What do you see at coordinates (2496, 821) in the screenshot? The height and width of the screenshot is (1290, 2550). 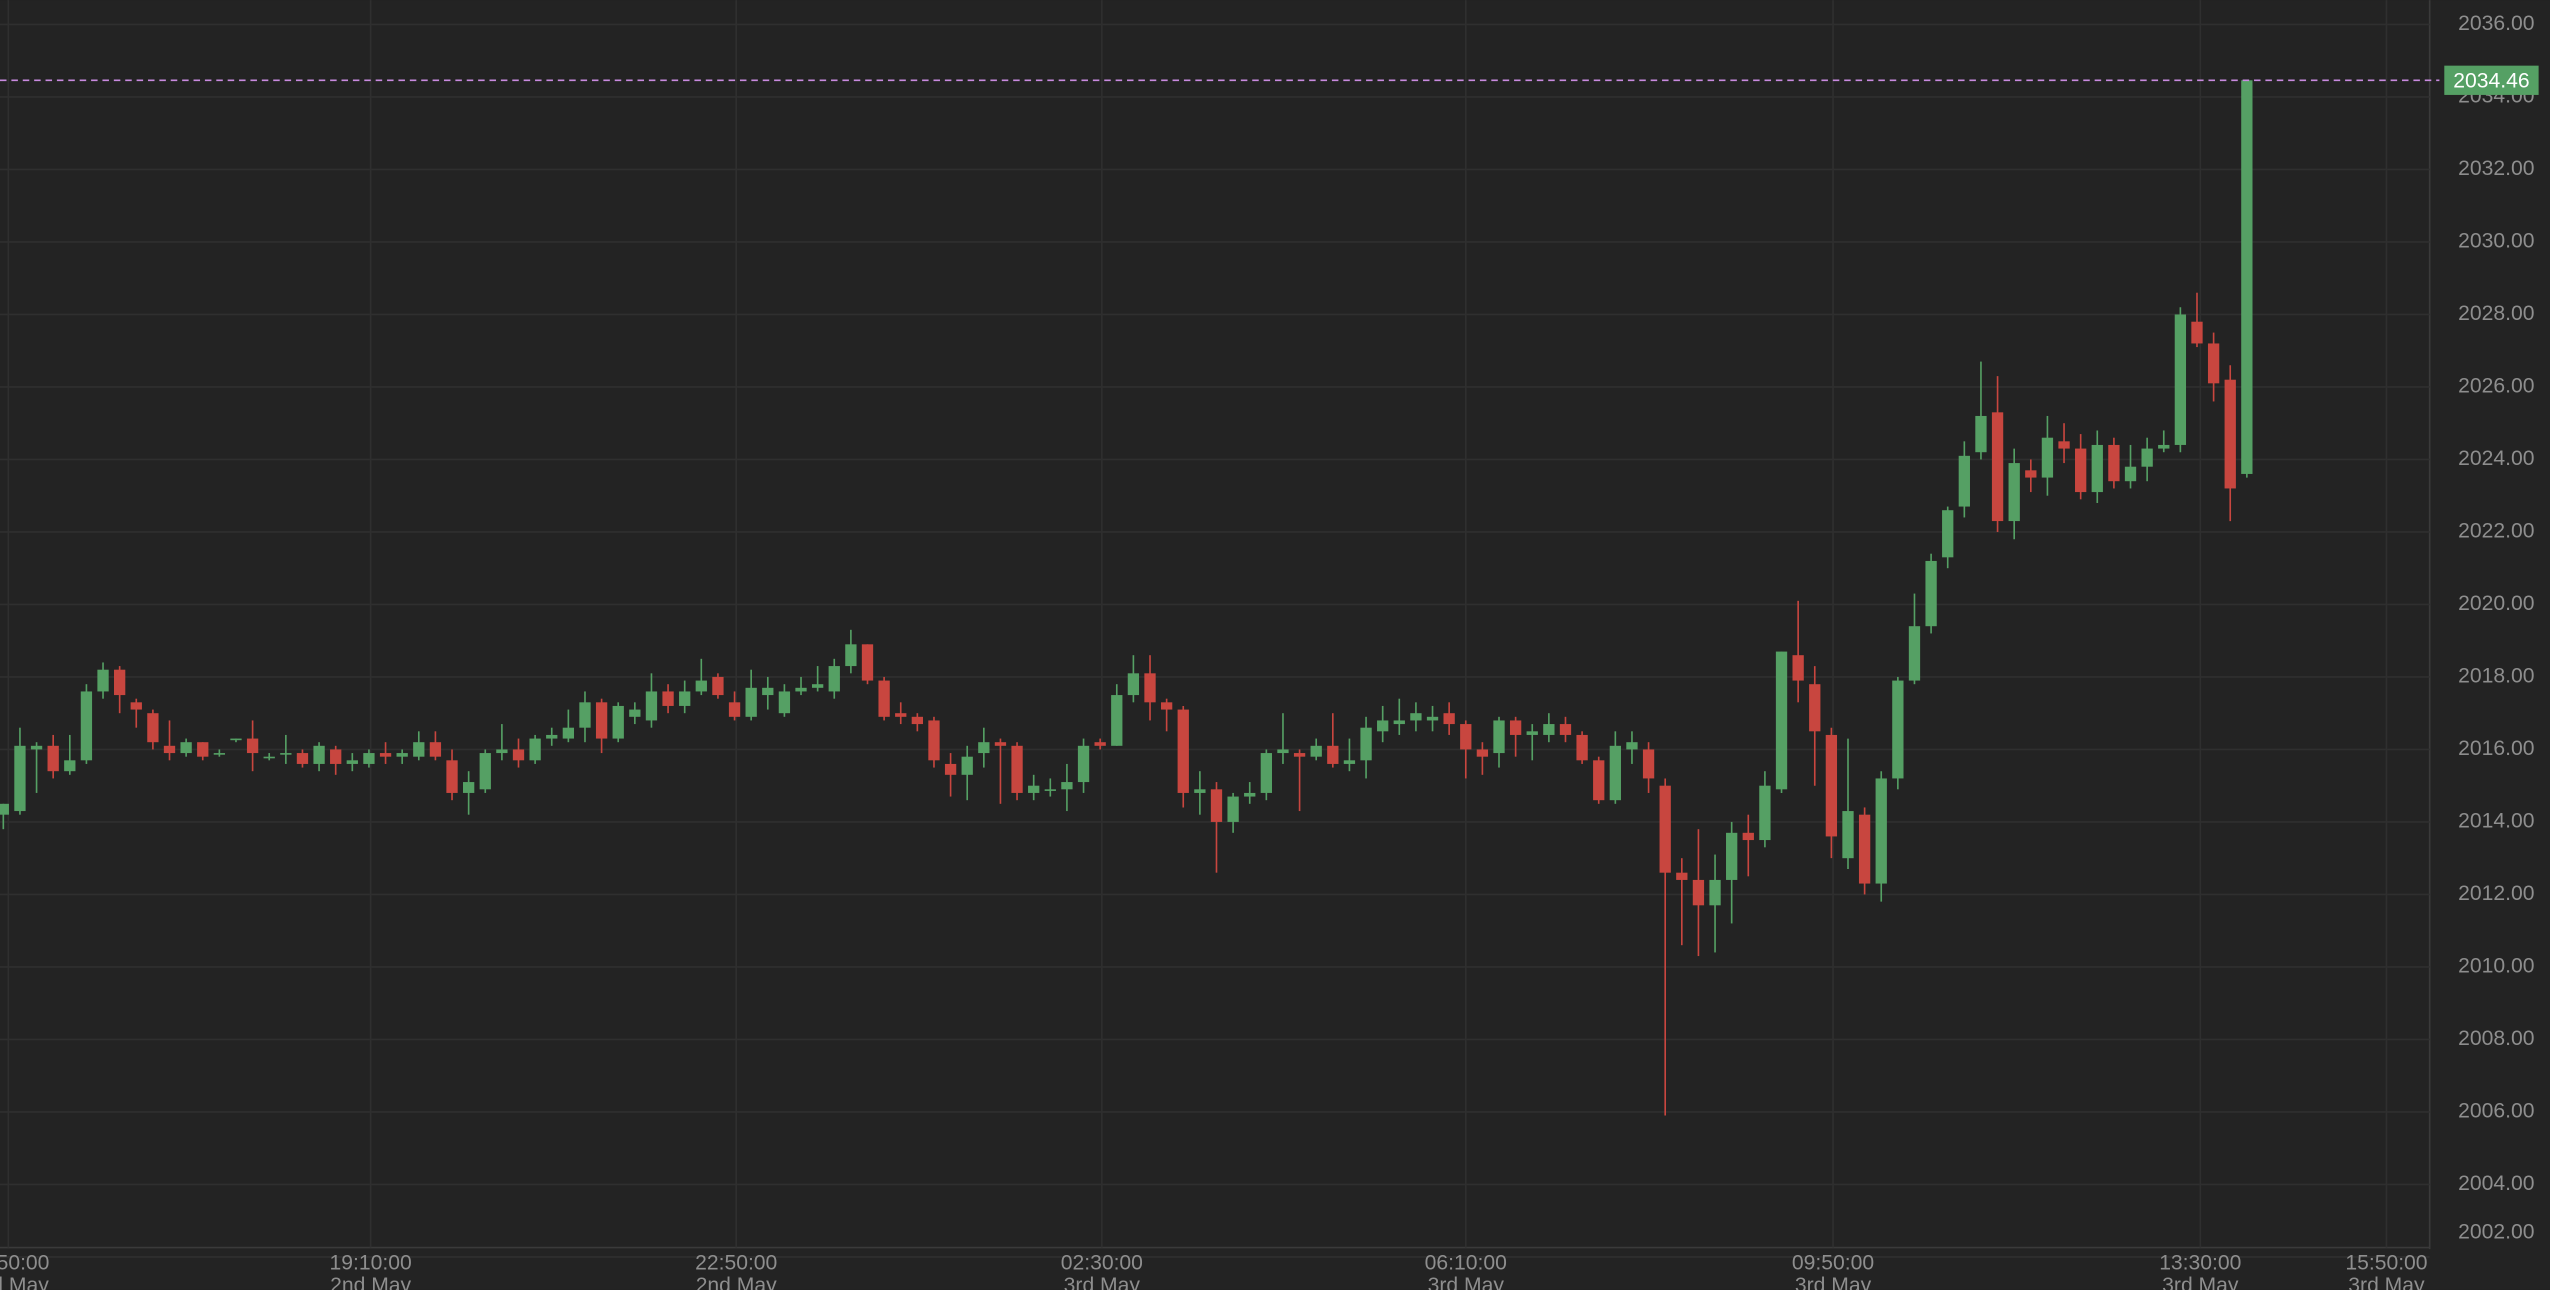 I see `y-tick-label: 2014.00` at bounding box center [2496, 821].